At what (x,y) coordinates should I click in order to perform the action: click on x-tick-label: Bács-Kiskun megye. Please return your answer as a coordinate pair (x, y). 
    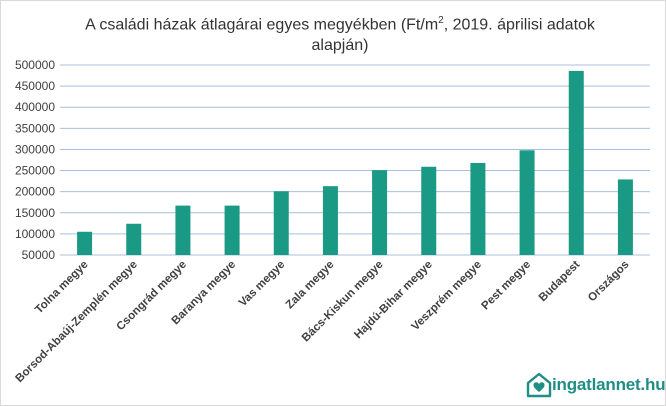
    Looking at the image, I should click on (343, 302).